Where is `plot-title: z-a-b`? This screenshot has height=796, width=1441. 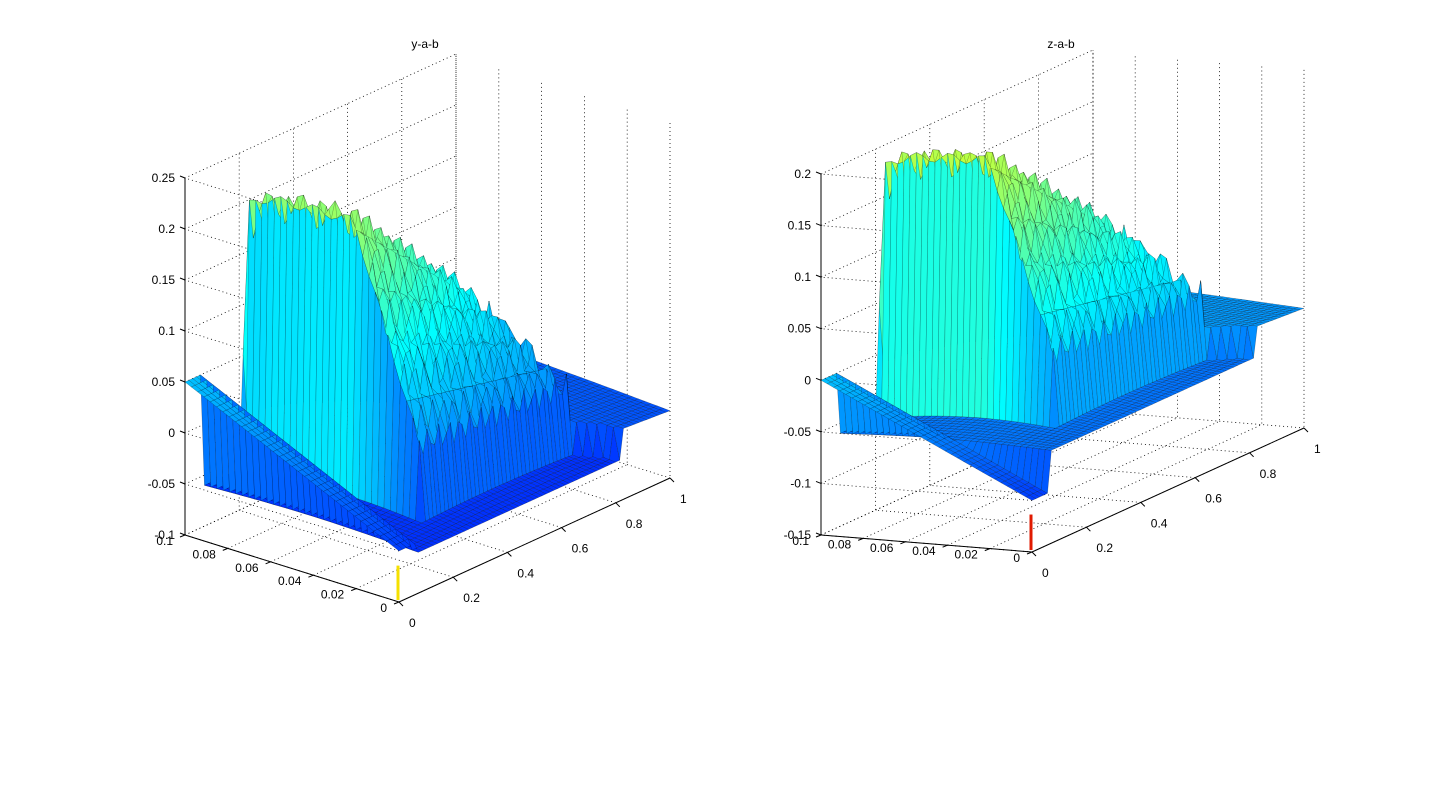
plot-title: z-a-b is located at coordinates (1061, 44).